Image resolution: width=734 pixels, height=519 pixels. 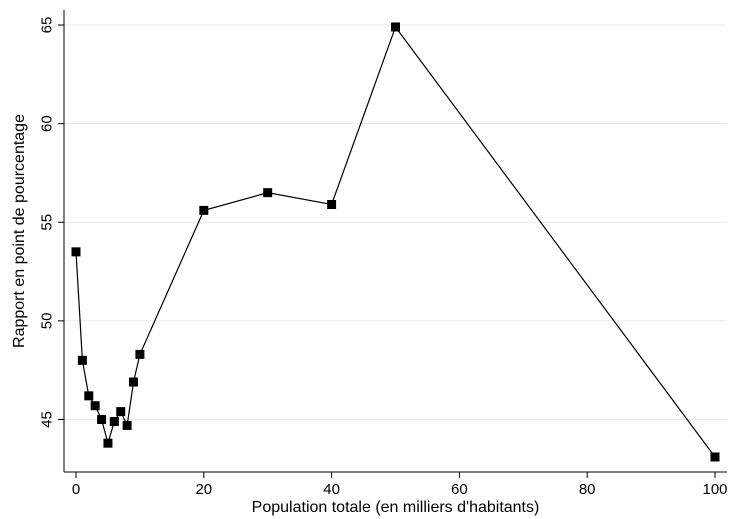 What do you see at coordinates (46, 222) in the screenshot?
I see `y-tick-label-55: 55` at bounding box center [46, 222].